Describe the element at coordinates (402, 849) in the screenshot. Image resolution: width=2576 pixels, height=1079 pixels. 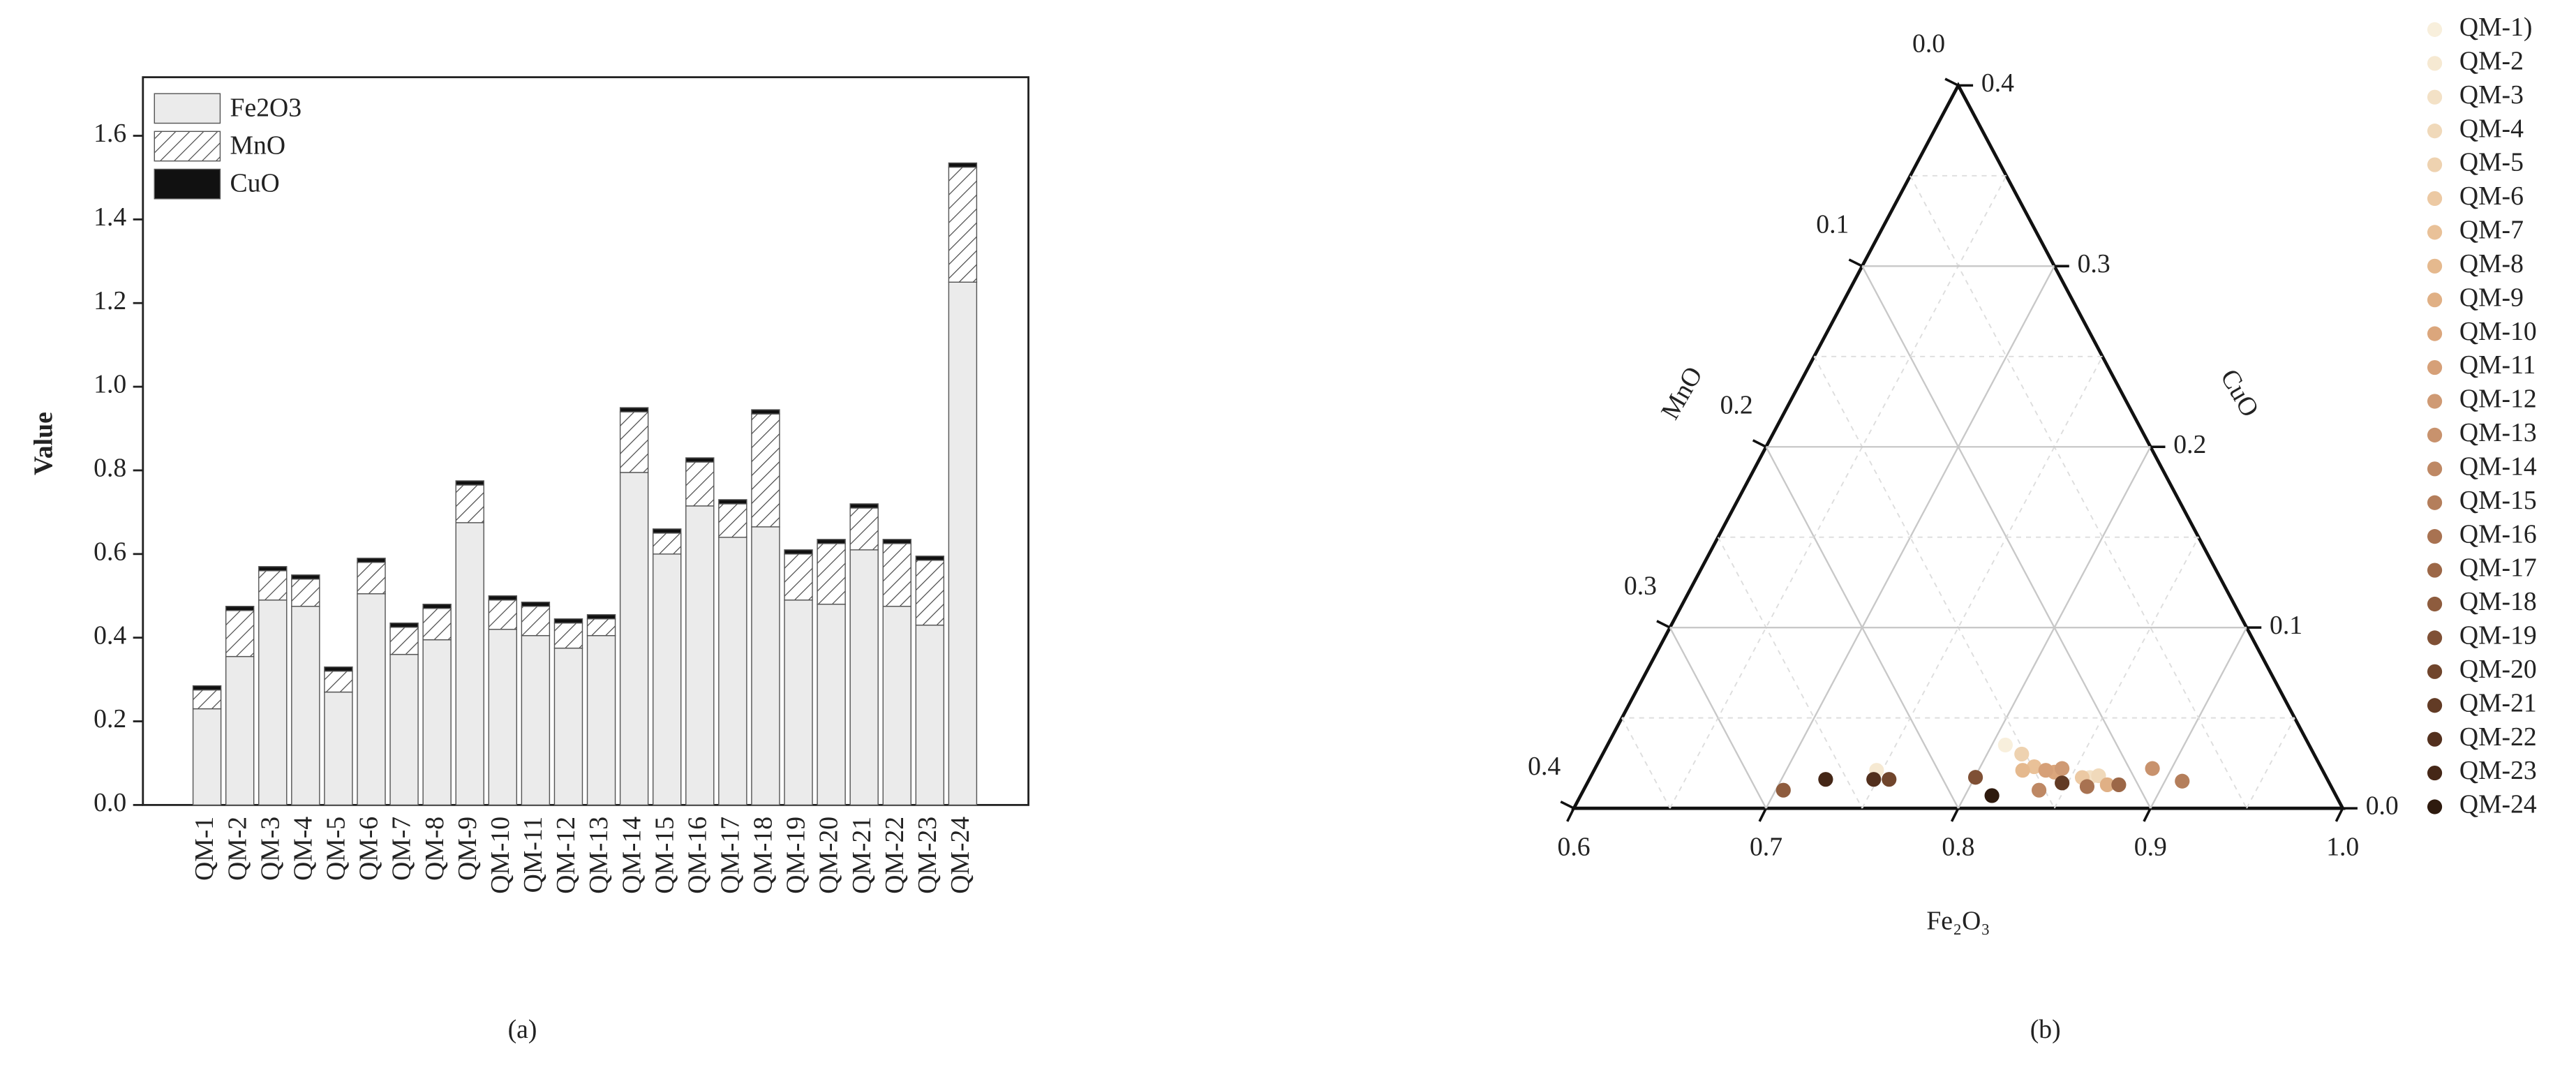
I see `x-tick-label: QM-7` at that location.